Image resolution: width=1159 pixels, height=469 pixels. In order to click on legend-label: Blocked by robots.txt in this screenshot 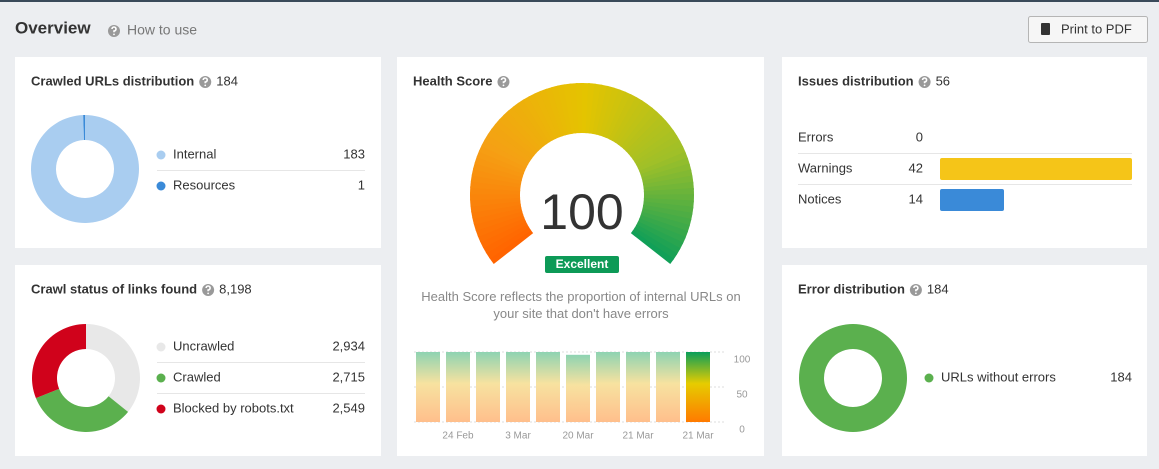, I will do `click(233, 407)`.